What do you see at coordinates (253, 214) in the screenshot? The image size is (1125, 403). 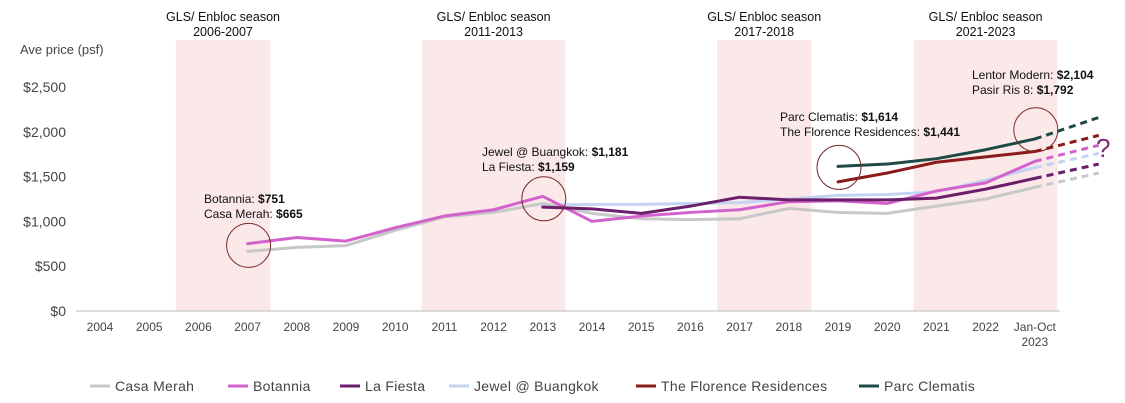 I see `annotation-line: Casa Merah: $665` at bounding box center [253, 214].